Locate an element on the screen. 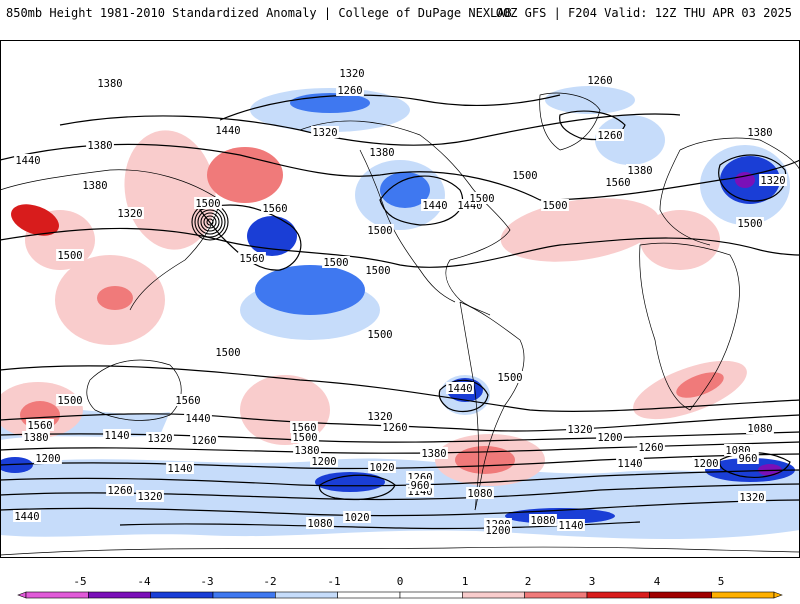 The width and height of the screenshot is (800, 604). antarctic-west-strong-negative is located at coordinates (16, 465).